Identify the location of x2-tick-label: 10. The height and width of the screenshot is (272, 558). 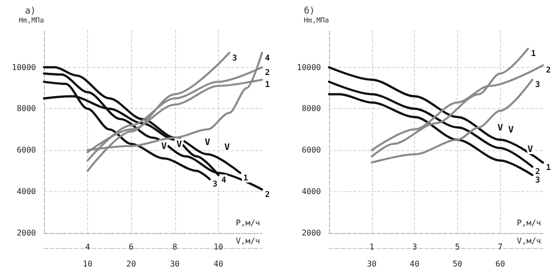
(87, 264).